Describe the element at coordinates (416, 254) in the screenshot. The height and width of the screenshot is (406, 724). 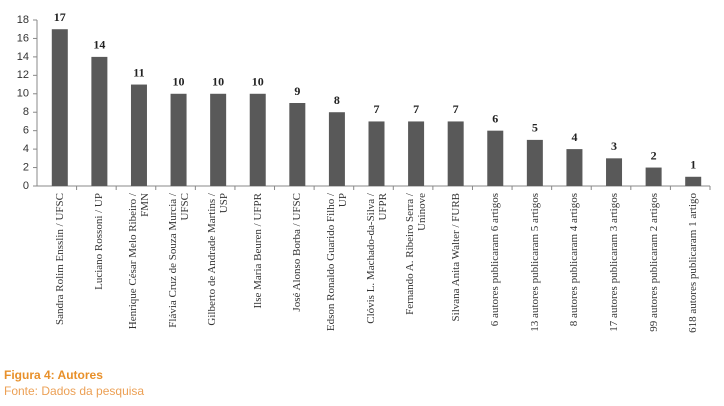
I see `x-tick-label: Fernando A. Ribeiro Serra / Uninove` at that location.